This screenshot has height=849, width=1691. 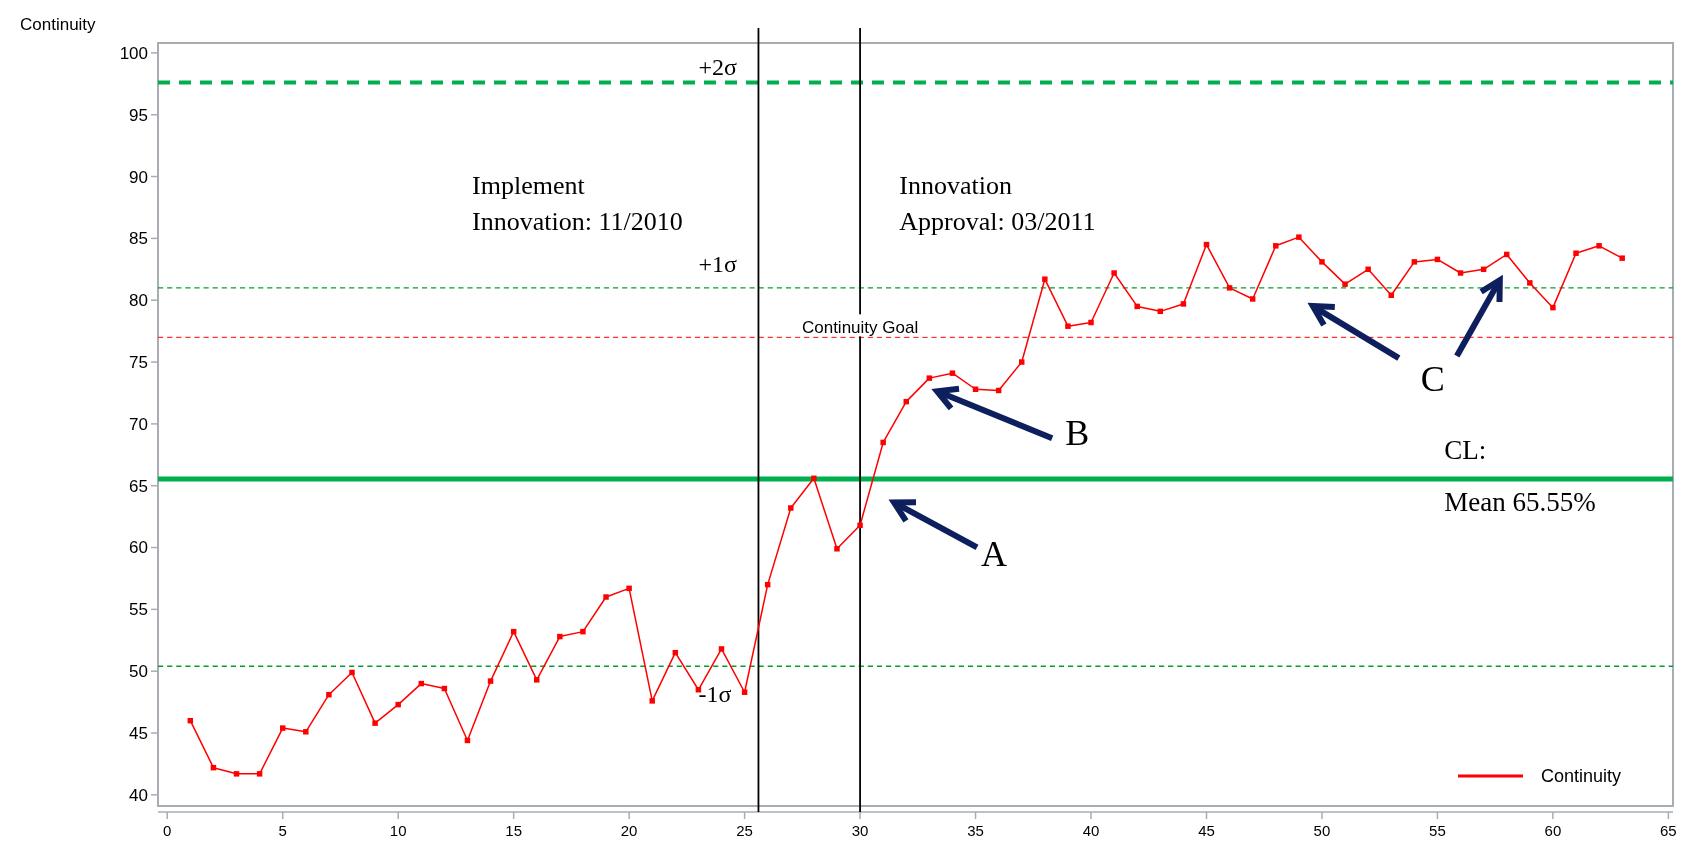 I want to click on annotation: C, so click(x=1432, y=379).